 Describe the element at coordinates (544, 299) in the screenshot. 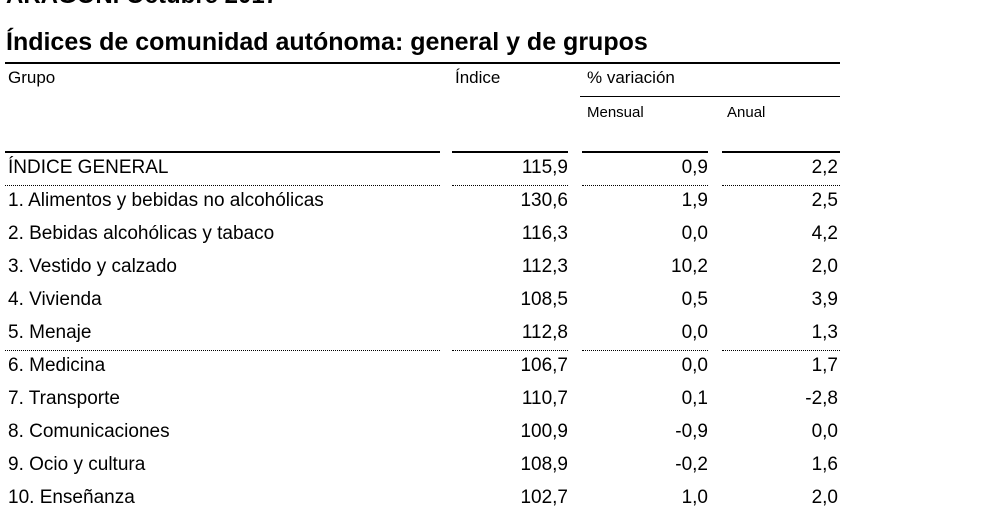

I see `cell-value: 108,5` at that location.